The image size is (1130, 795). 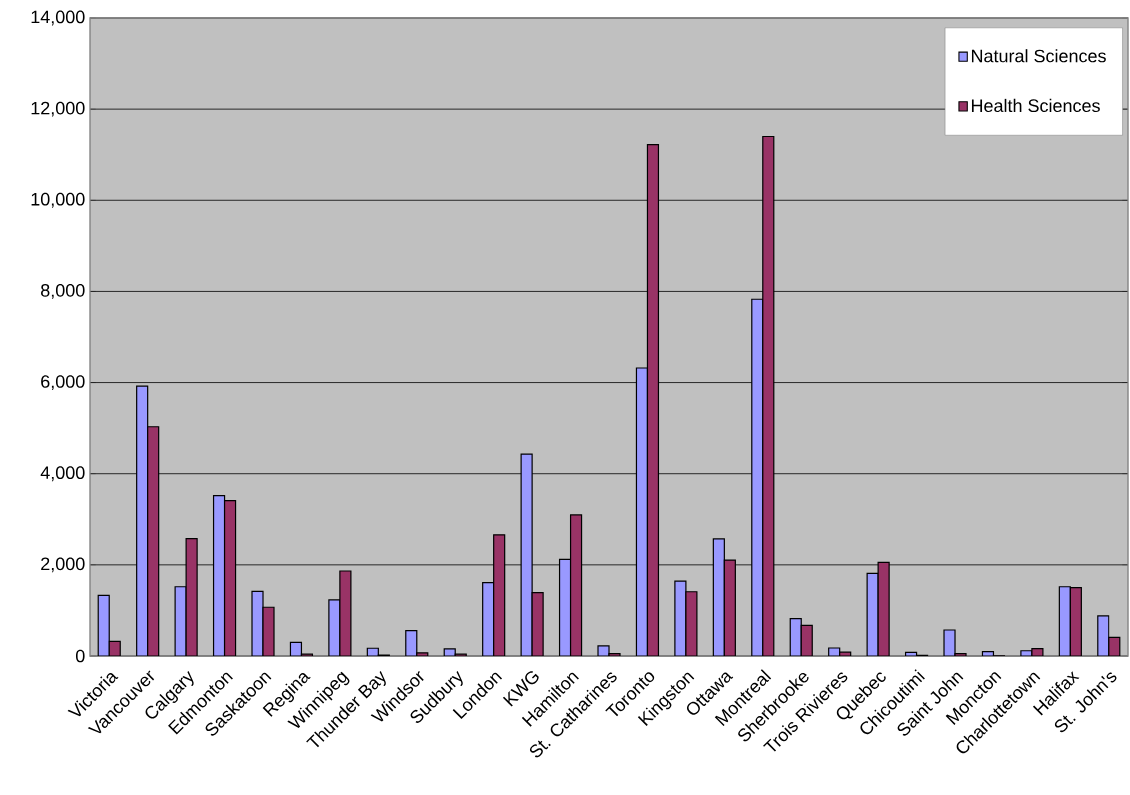 I want to click on y-tick-label: 0, so click(x=80, y=656).